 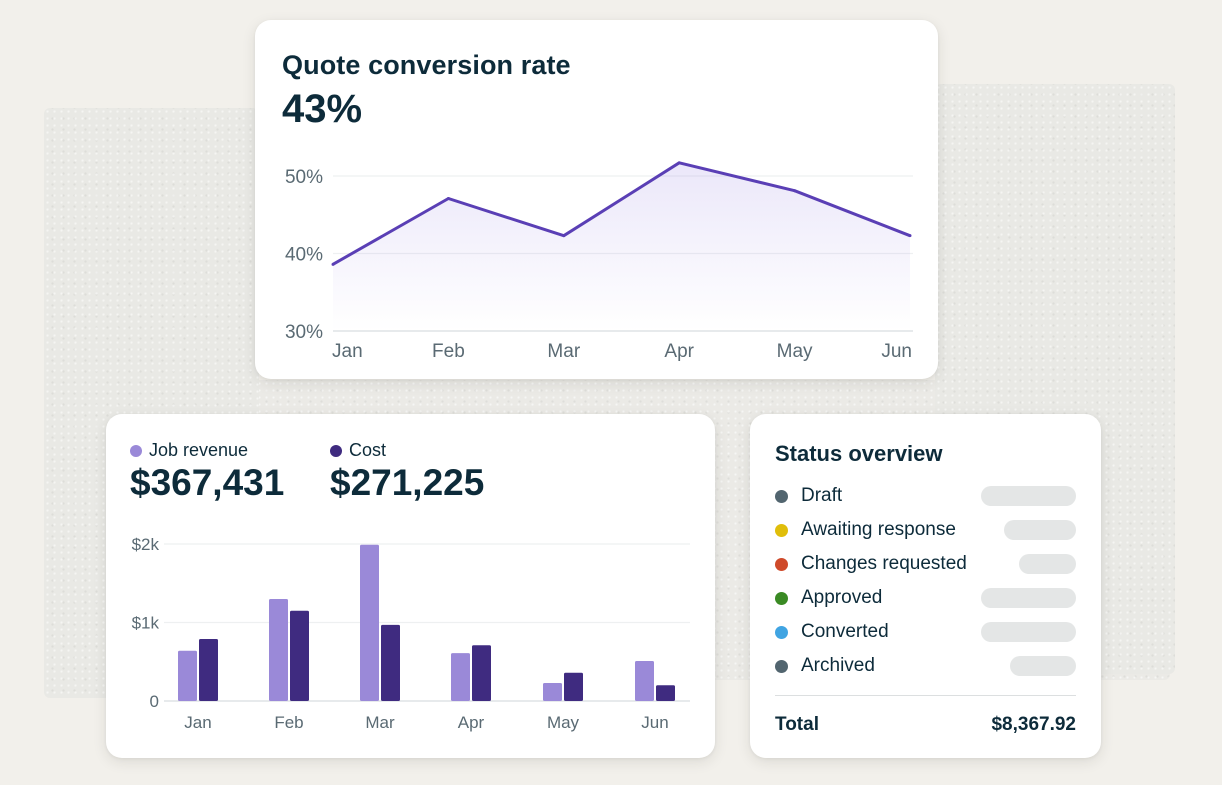 What do you see at coordinates (368, 450) in the screenshot?
I see `legend-label-cost: Cost` at bounding box center [368, 450].